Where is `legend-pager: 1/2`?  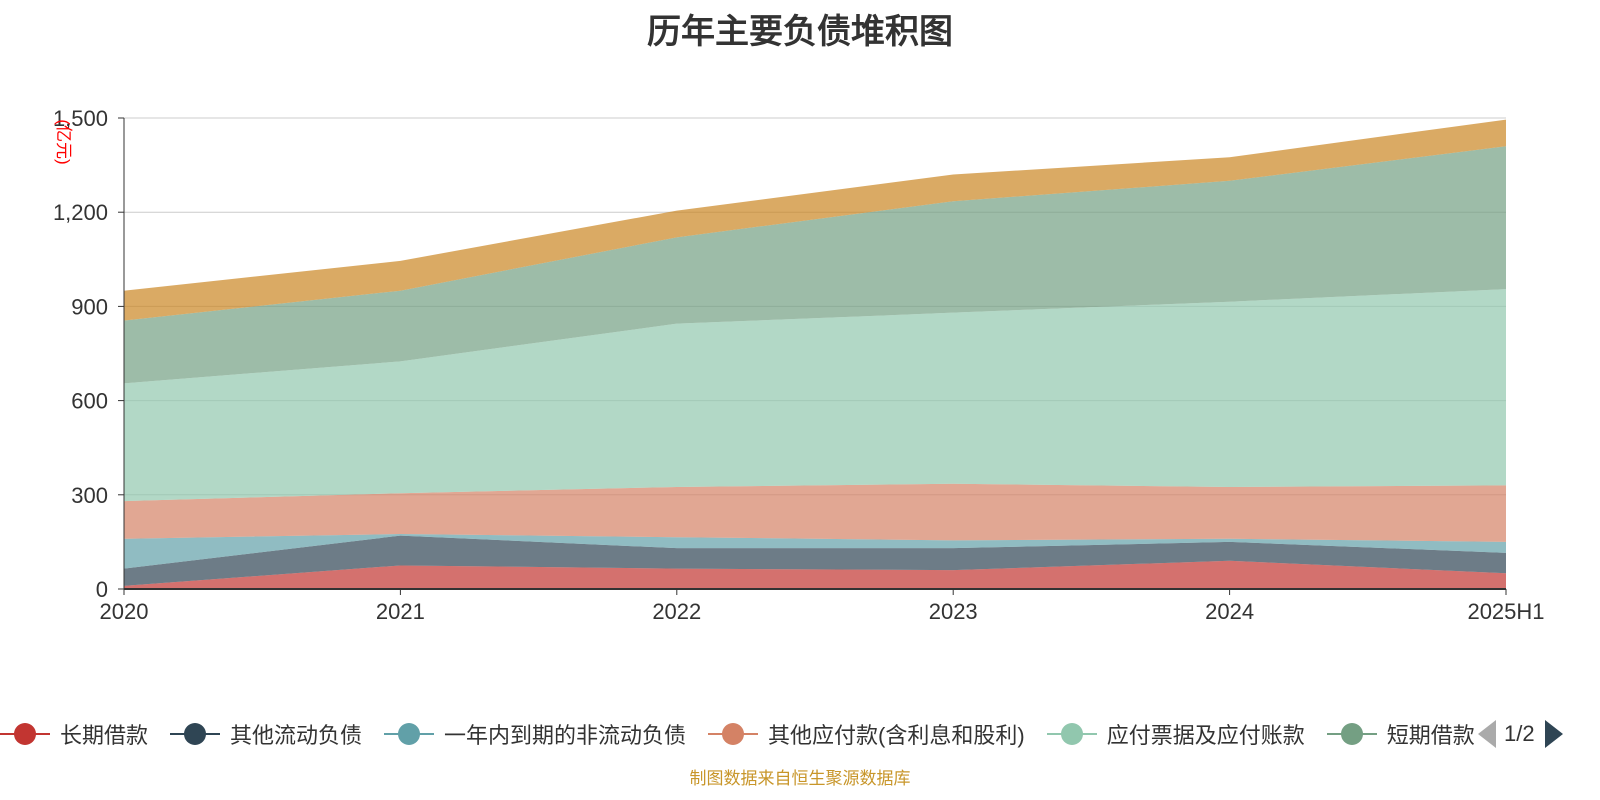
legend-pager: 1/2 is located at coordinates (1539, 734).